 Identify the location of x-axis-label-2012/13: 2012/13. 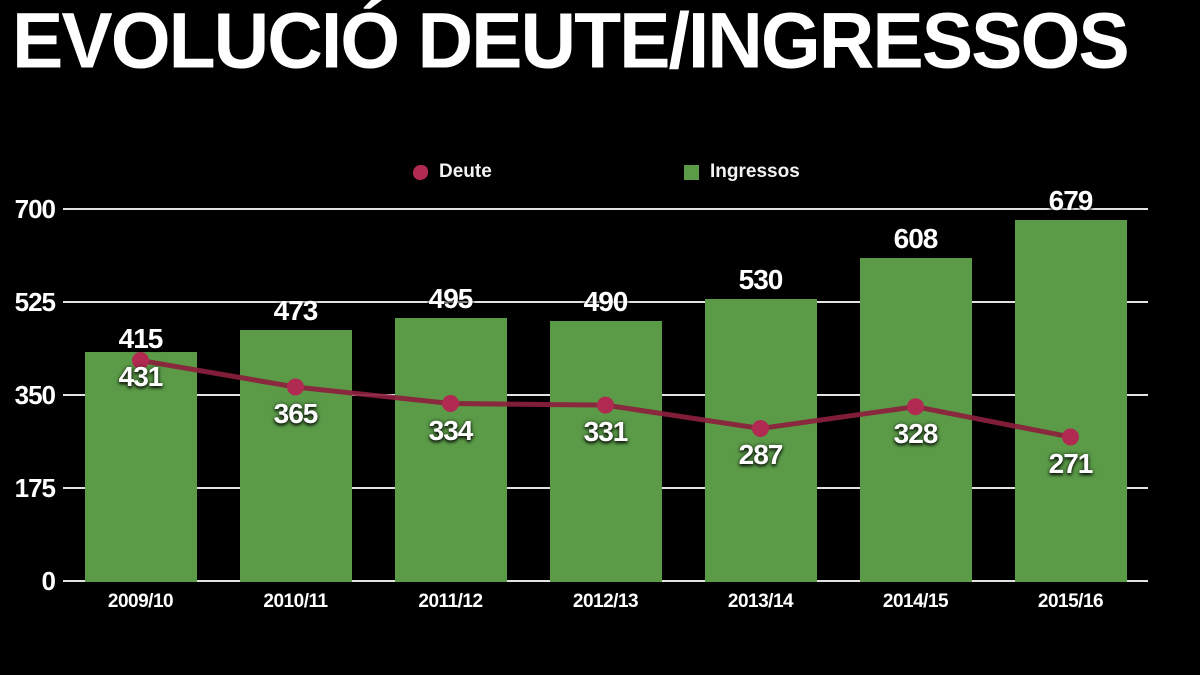
(605, 601).